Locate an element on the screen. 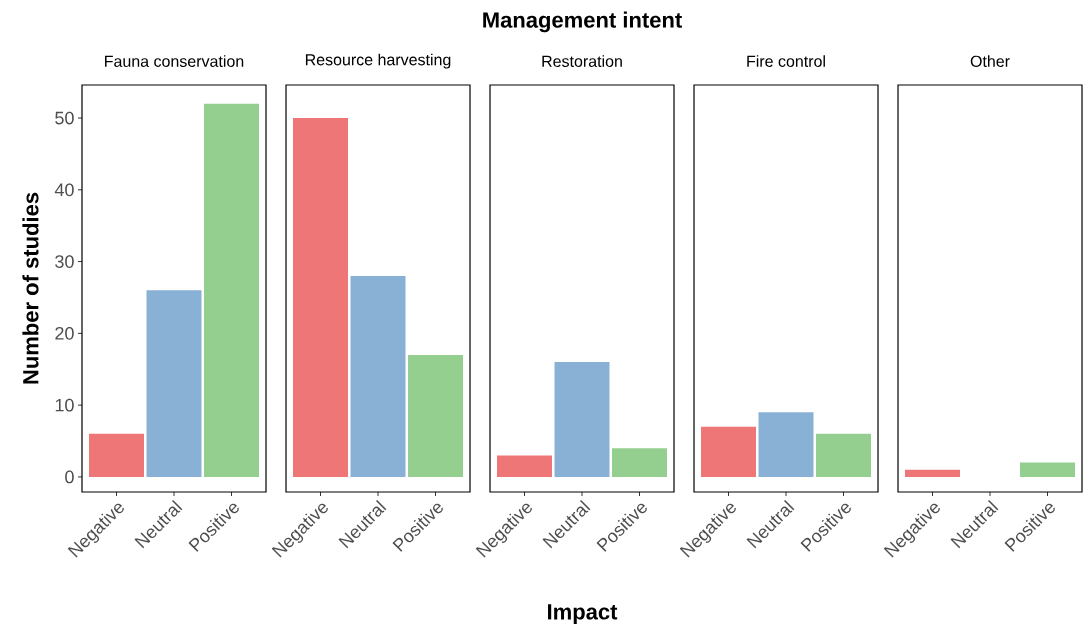  y-tick-label: 40 is located at coordinates (64, 190).